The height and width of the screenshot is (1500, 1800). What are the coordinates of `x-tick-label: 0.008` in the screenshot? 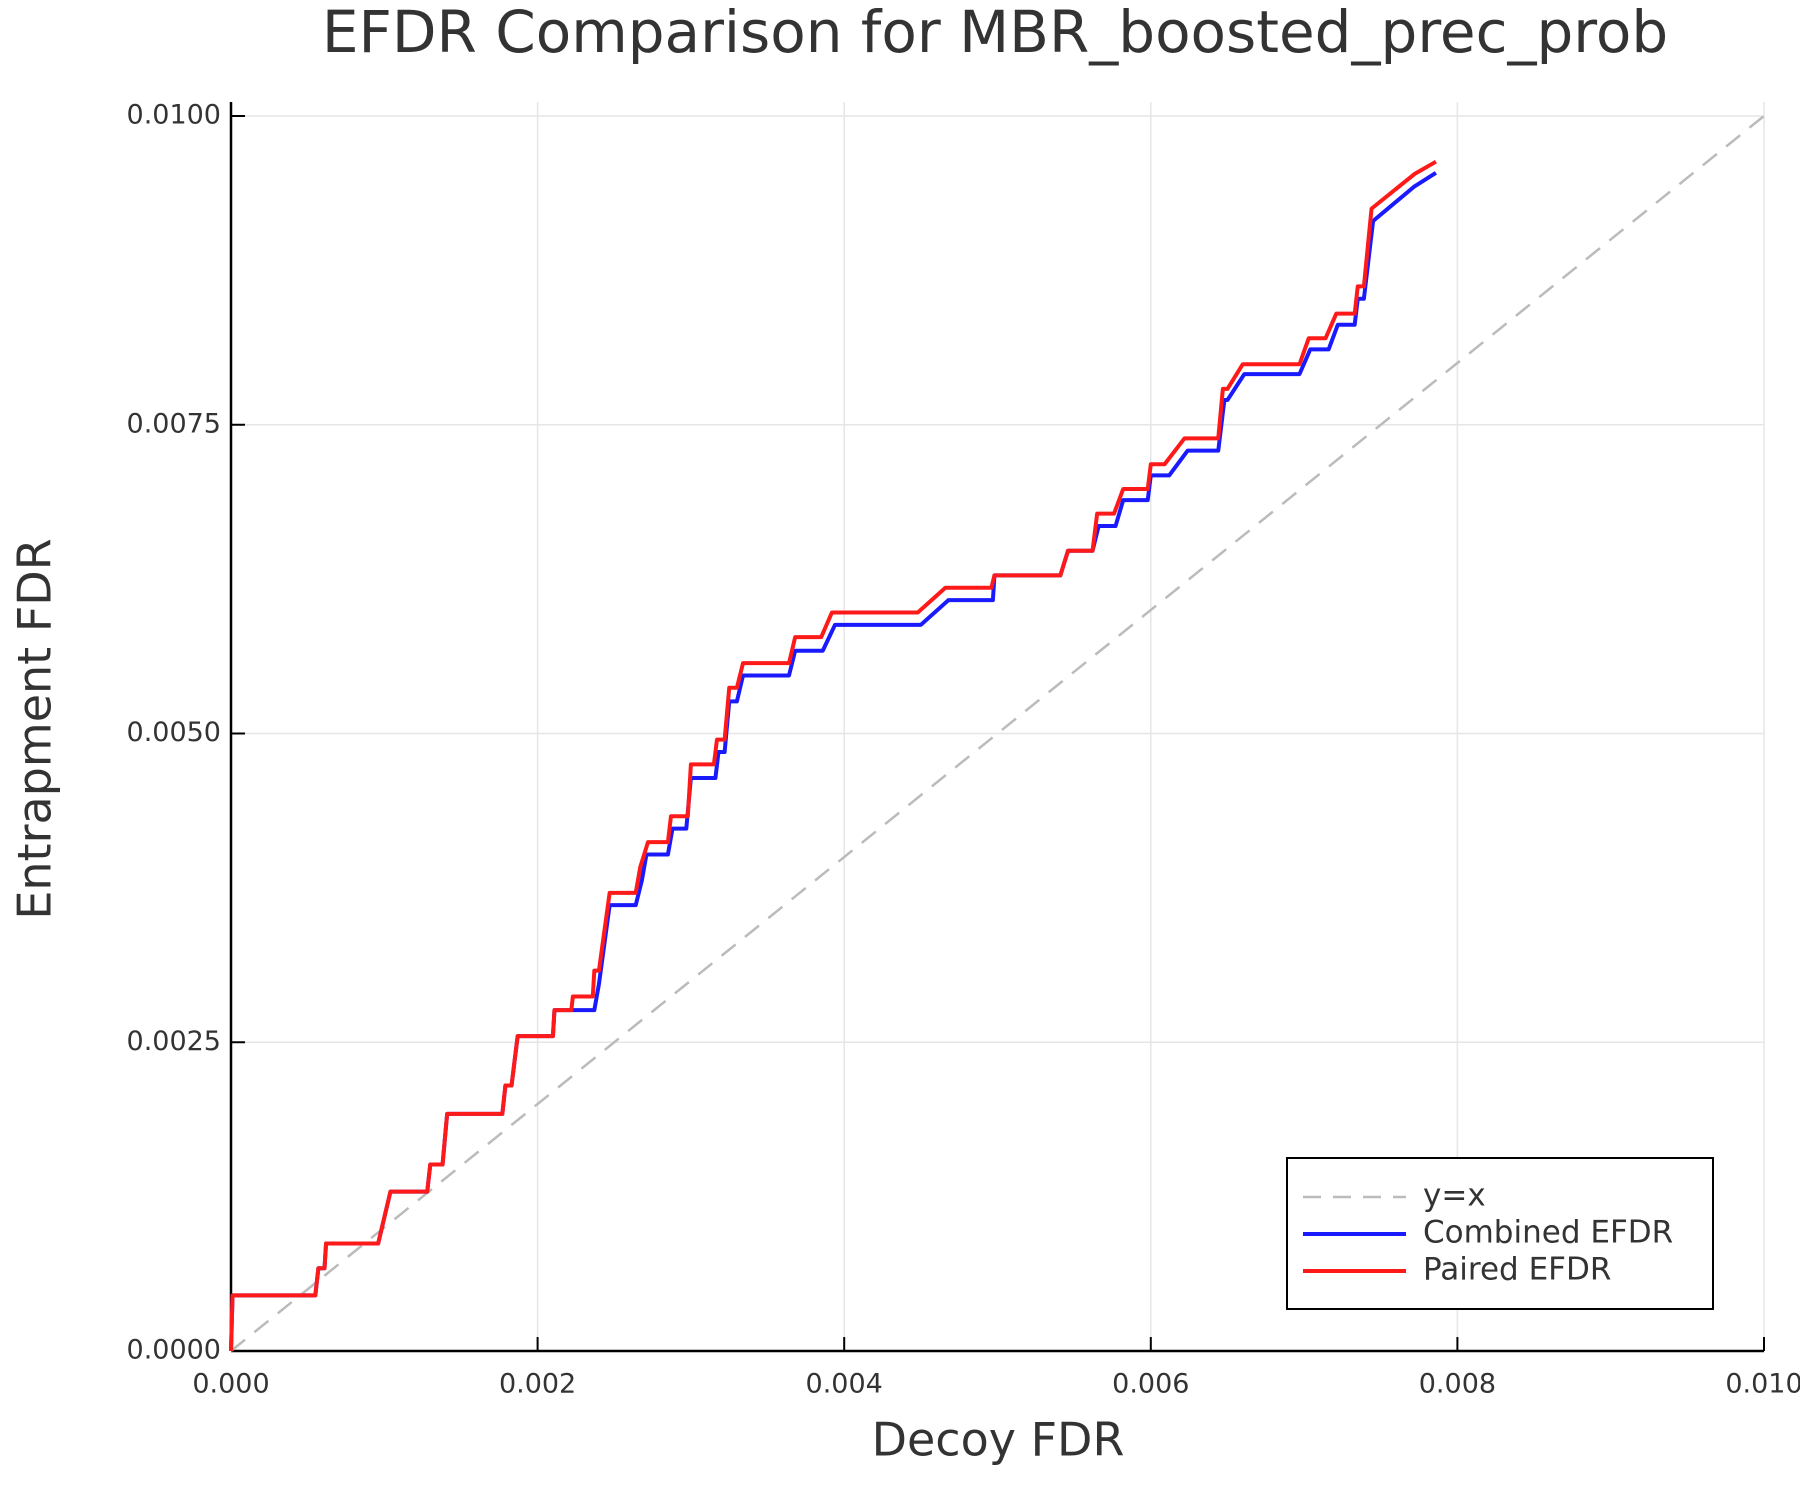 It's located at (1457, 1384).